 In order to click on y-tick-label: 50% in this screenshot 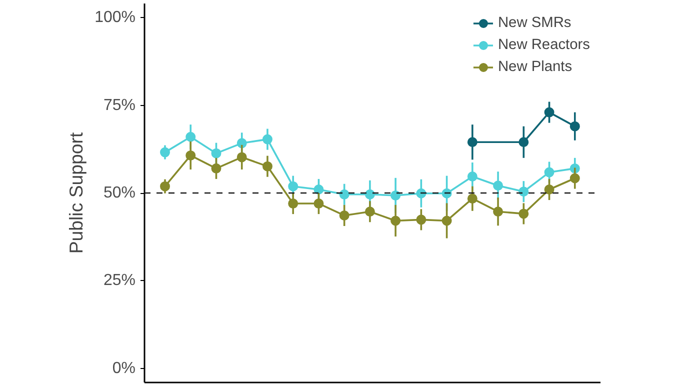, I will do `click(119, 193)`.